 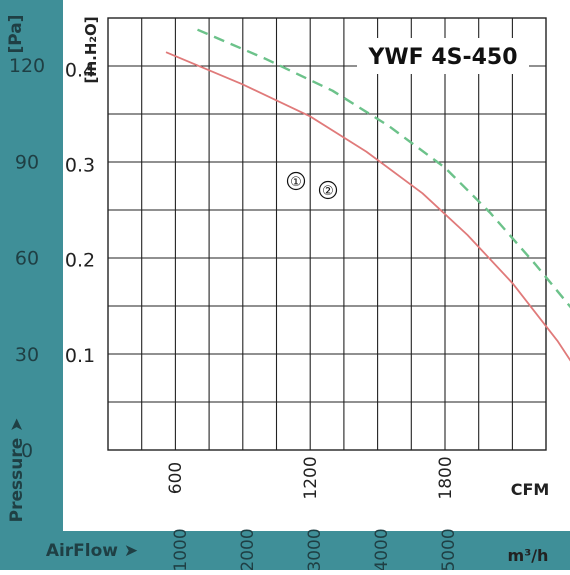 What do you see at coordinates (528, 555) in the screenshot?
I see `x-axis-m3h-unit: m³/h` at bounding box center [528, 555].